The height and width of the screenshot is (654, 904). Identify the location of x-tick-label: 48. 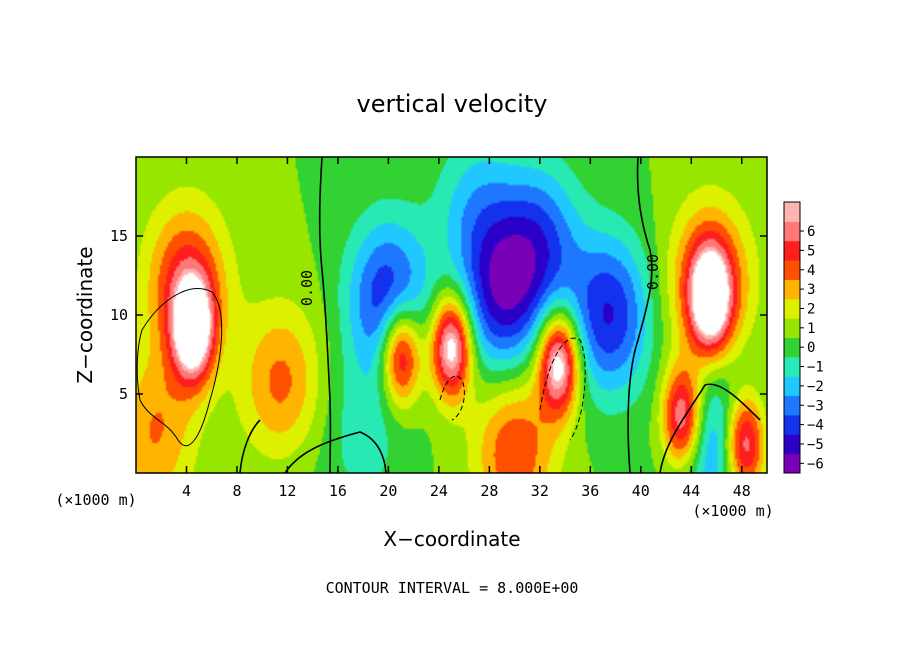
(742, 491).